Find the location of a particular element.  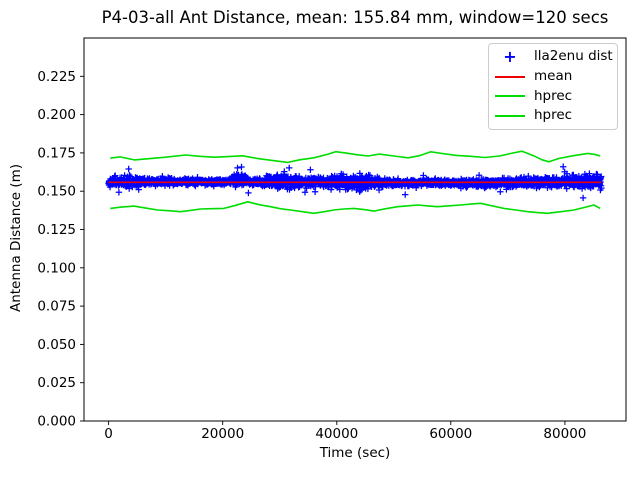

legend-entry-hprec-upper: hprec is located at coordinates (553, 96).